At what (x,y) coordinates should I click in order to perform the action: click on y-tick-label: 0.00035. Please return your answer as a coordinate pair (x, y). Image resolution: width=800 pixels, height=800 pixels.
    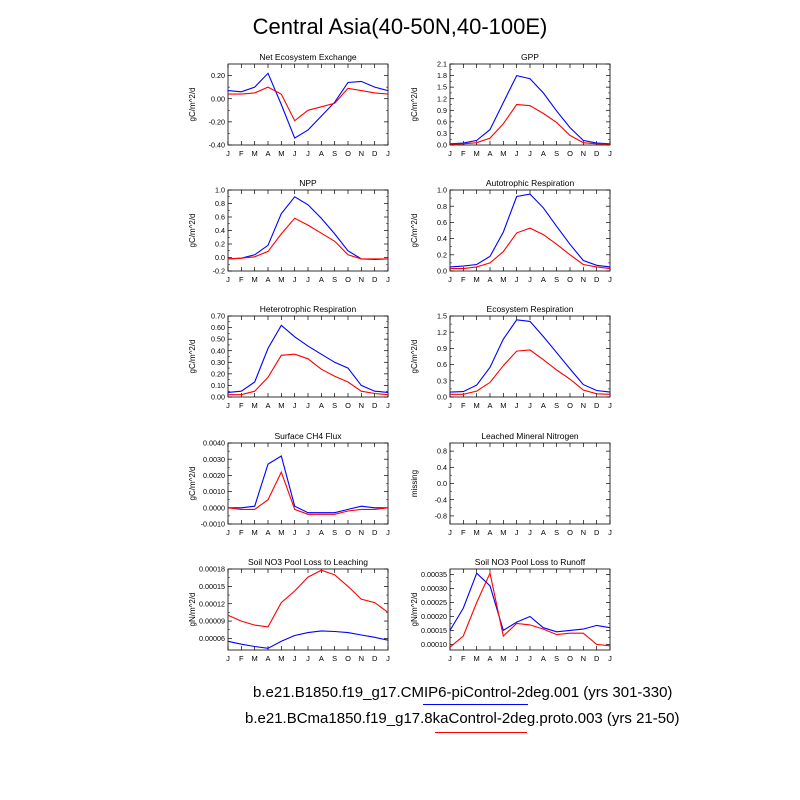
    Looking at the image, I should click on (434, 574).